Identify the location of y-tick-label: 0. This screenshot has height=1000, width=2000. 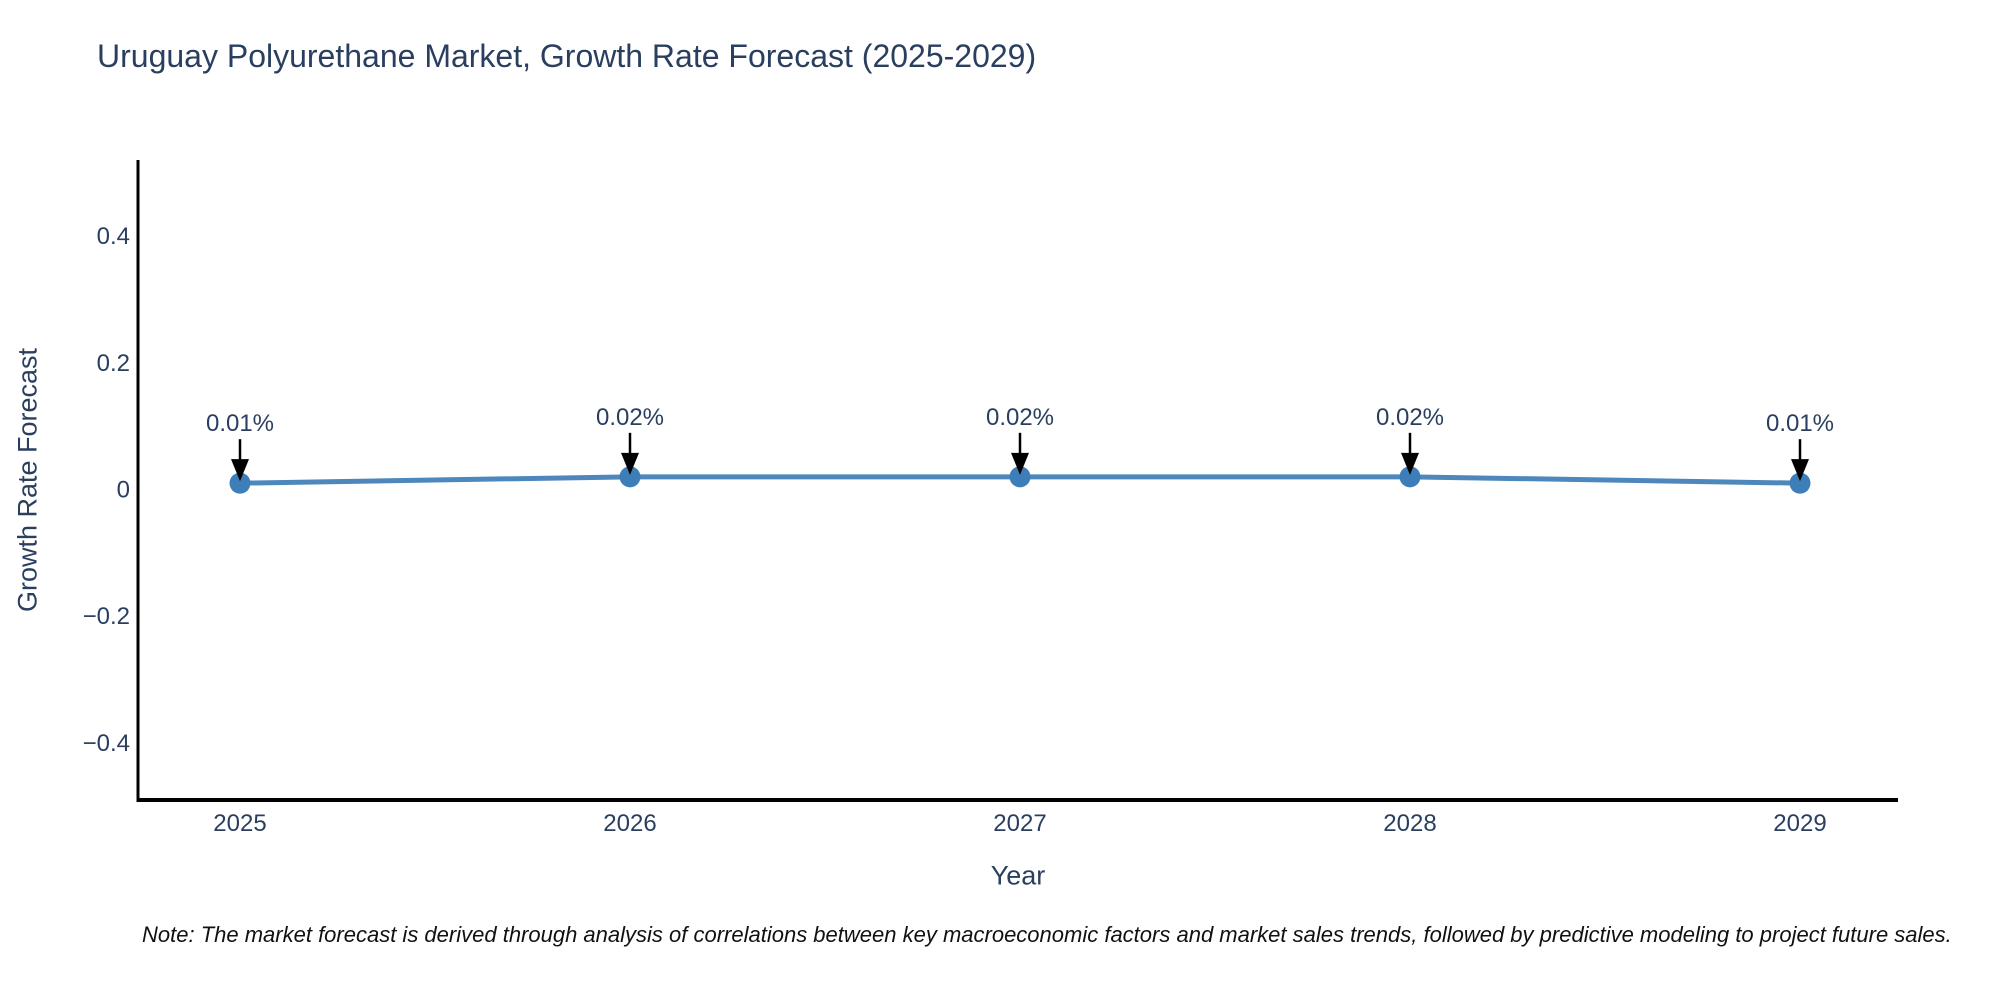
(123, 490).